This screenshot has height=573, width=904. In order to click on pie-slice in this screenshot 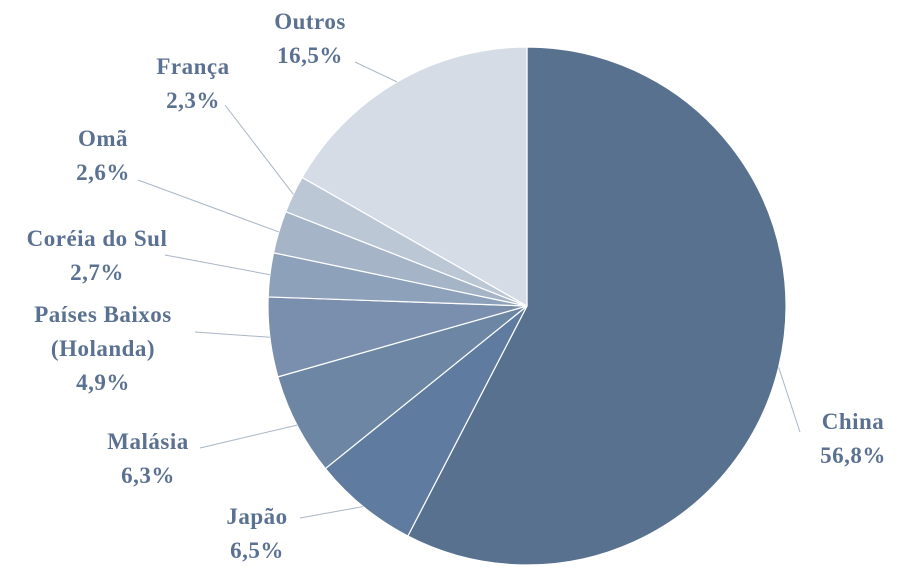, I will do `click(414, 177)`.